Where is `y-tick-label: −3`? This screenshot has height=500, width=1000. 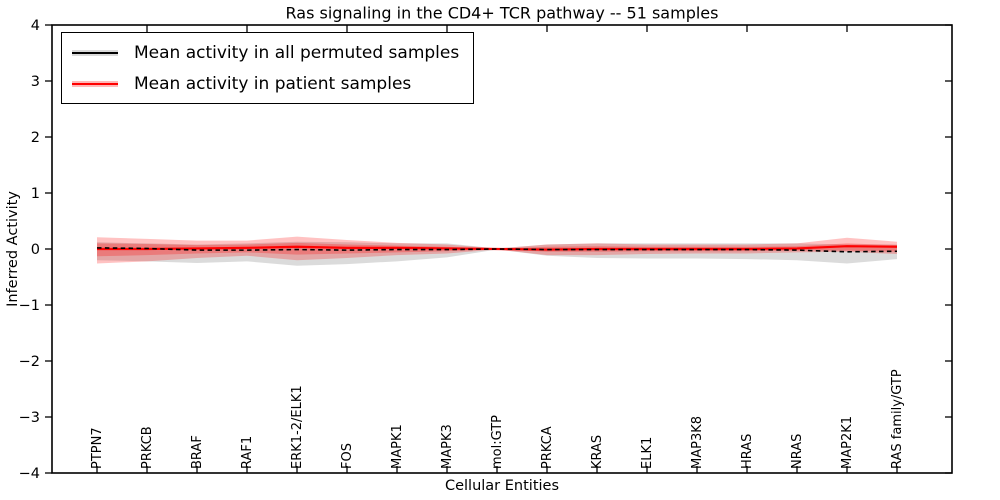
y-tick-label: −3 is located at coordinates (29, 418).